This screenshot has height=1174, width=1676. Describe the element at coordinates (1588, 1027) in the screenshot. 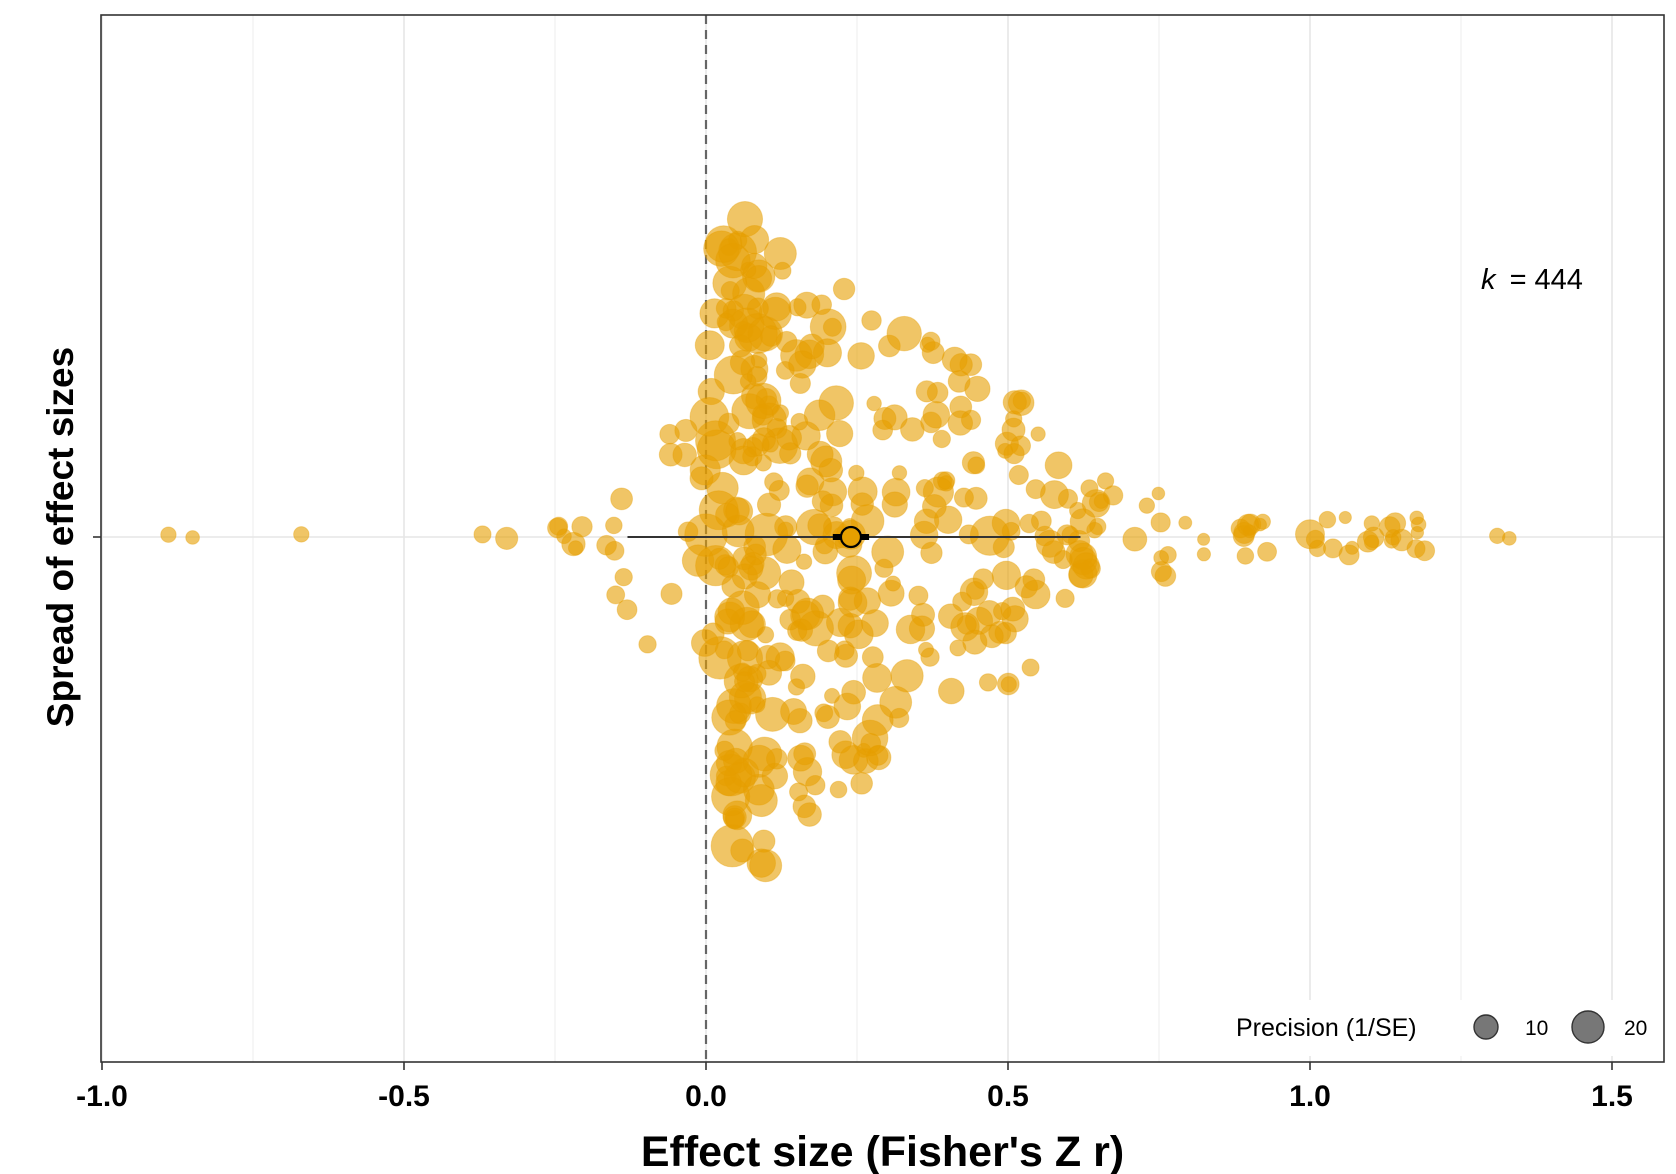

I see `legend-size-key` at that location.